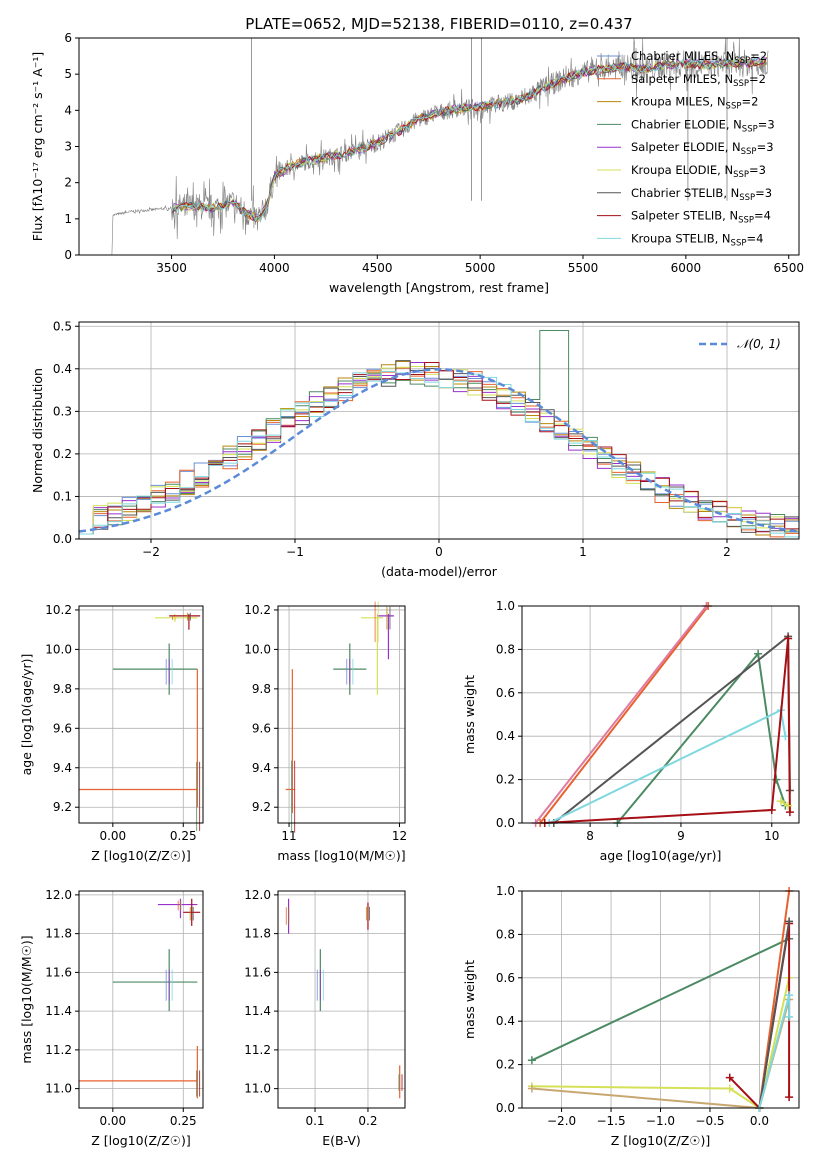 The width and height of the screenshot is (819, 1170). Describe the element at coordinates (469, 714) in the screenshot. I see `y-axis-label: mass weight` at that location.